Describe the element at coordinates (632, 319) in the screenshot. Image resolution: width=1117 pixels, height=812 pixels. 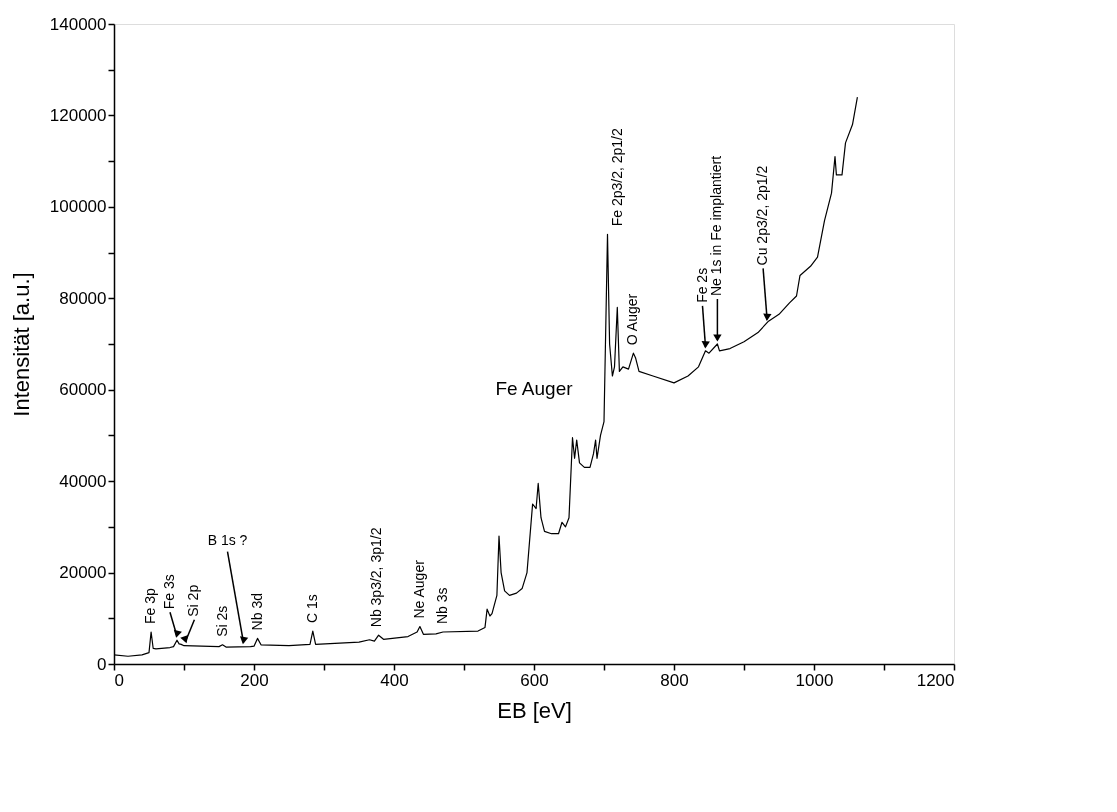
I see `annotation: O Auger` at that location.